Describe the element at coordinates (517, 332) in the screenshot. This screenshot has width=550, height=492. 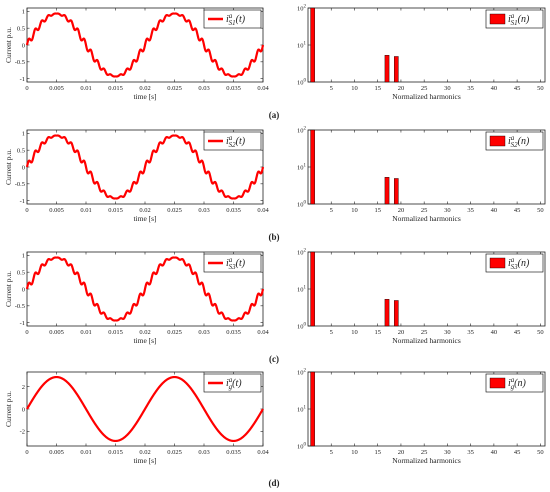
I see `x-tick-label: 45` at that location.